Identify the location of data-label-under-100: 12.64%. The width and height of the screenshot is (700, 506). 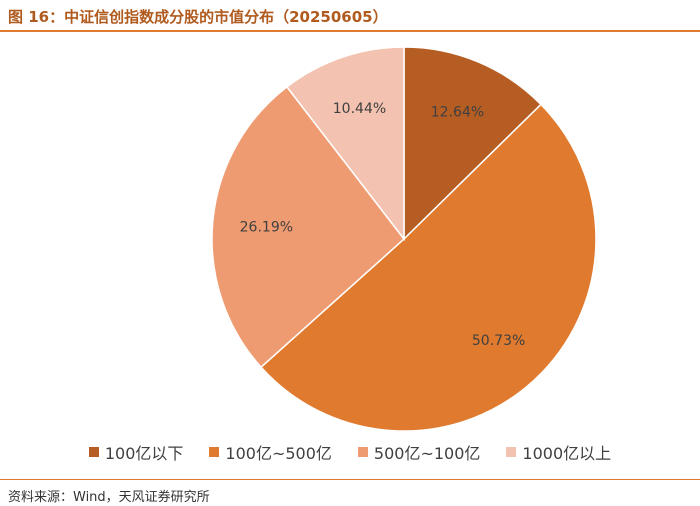
(457, 113).